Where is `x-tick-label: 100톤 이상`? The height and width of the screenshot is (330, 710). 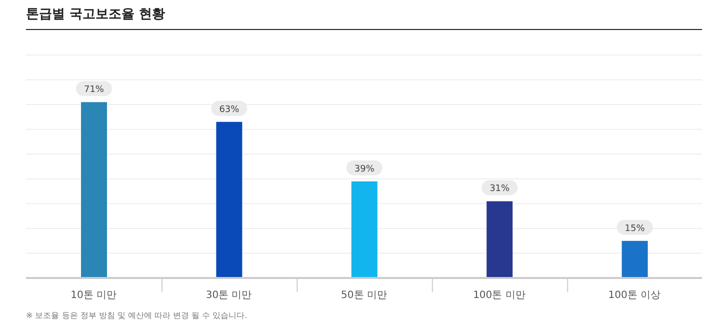
x-tick-label: 100톤 이상 is located at coordinates (634, 295).